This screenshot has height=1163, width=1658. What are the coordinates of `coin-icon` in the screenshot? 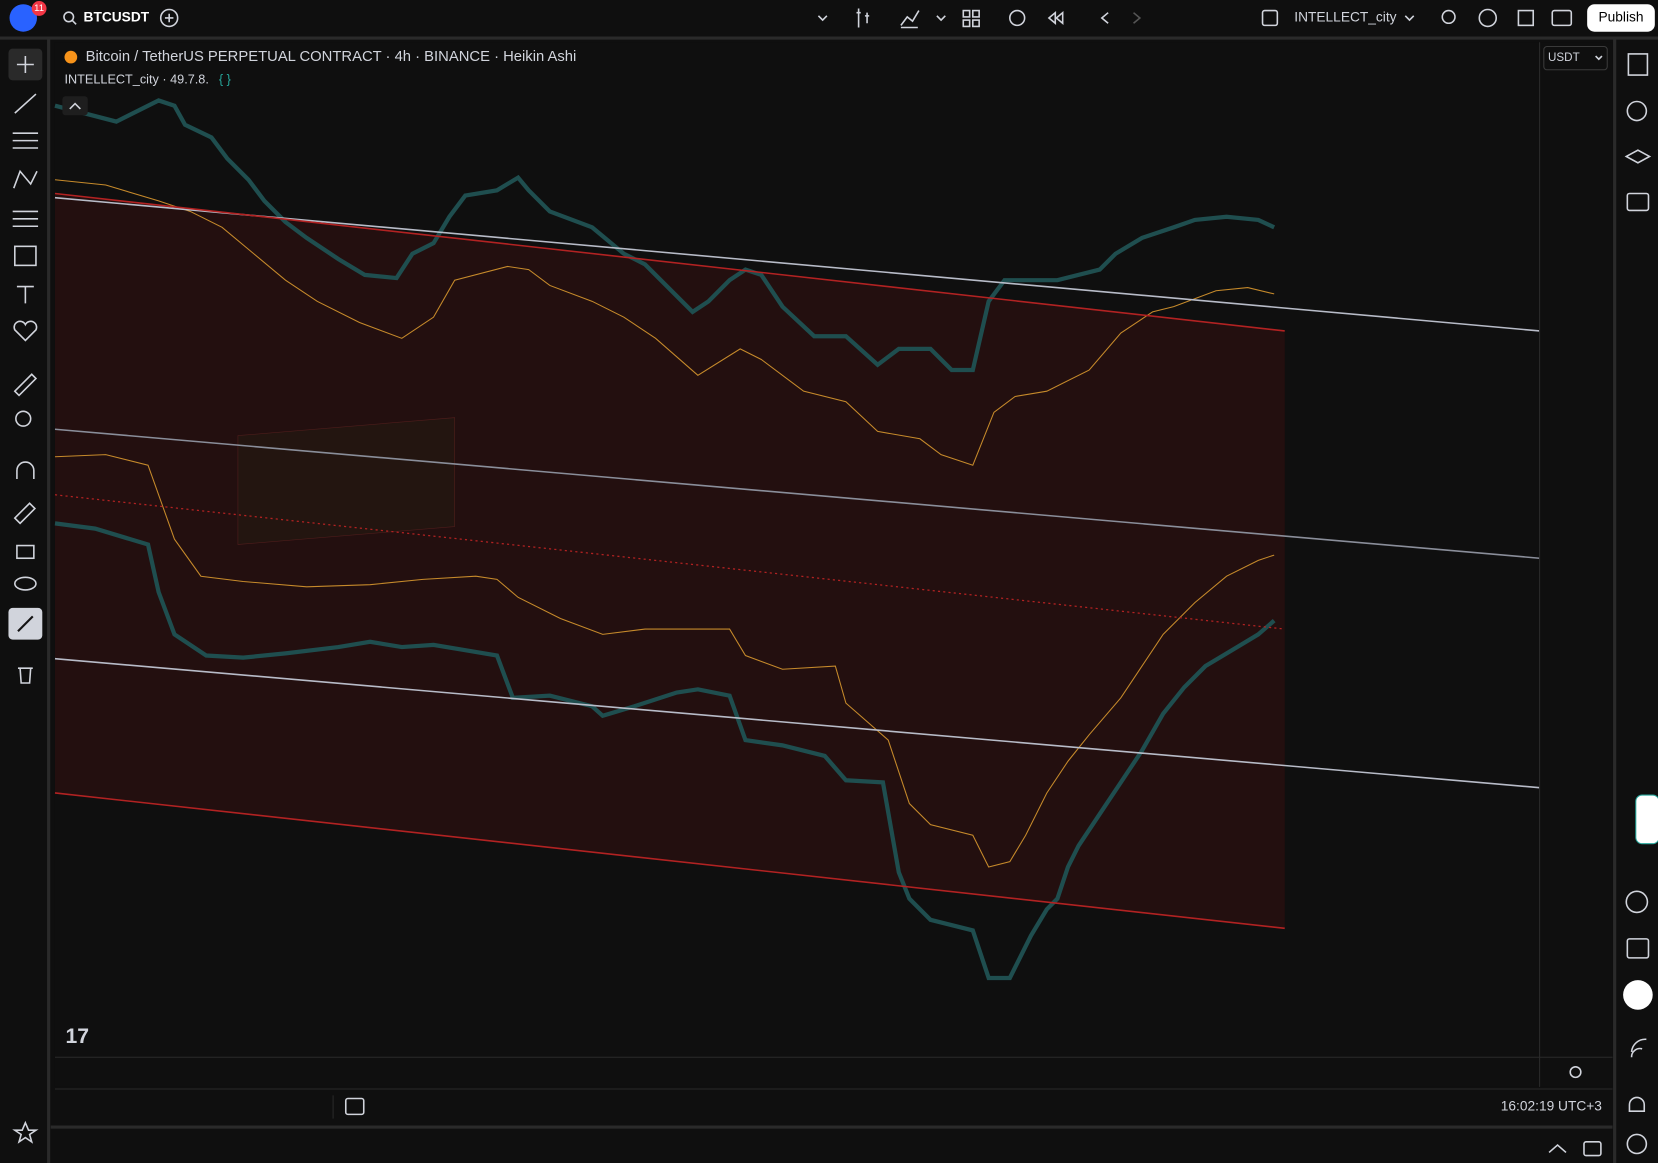 It's located at (71, 57).